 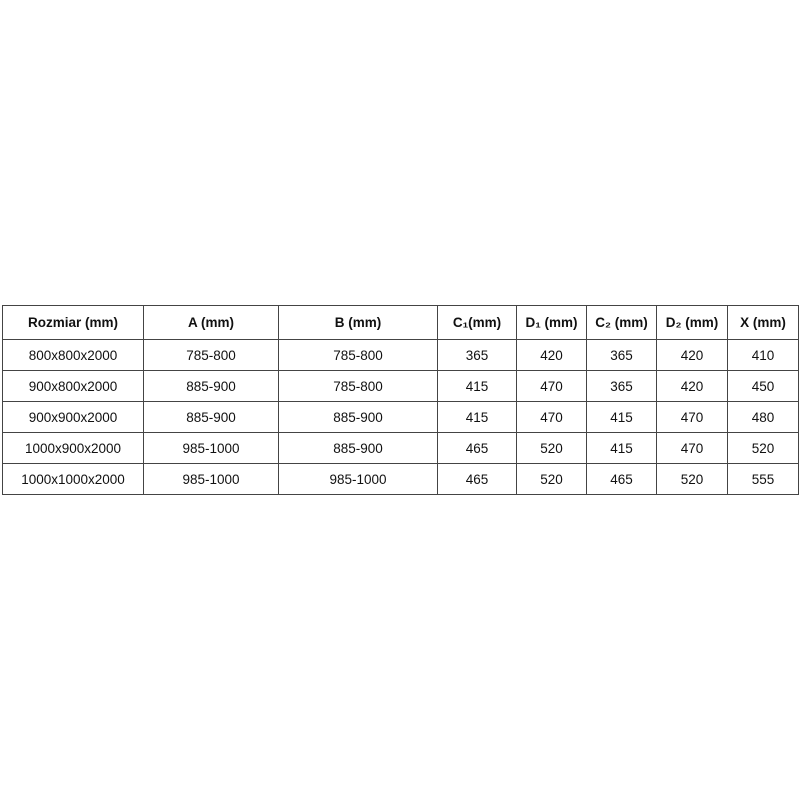 What do you see at coordinates (73, 448) in the screenshot?
I see `table-cell: 1000x900x2000` at bounding box center [73, 448].